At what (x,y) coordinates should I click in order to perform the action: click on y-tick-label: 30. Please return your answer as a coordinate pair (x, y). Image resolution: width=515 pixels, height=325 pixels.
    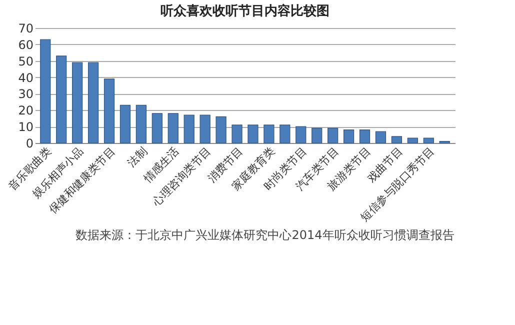
    Looking at the image, I should click on (26, 94).